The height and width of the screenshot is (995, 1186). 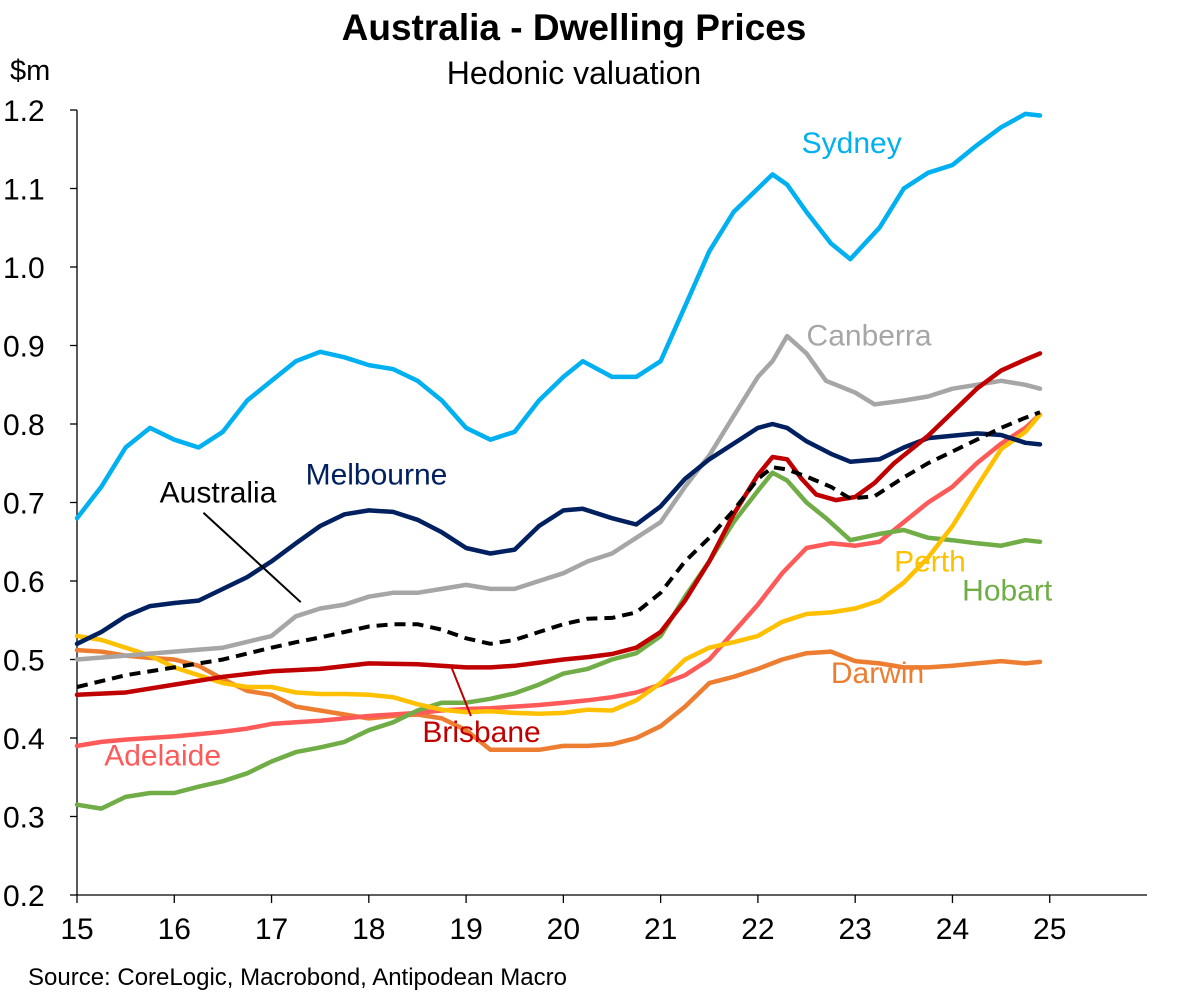 What do you see at coordinates (24, 425) in the screenshot?
I see `y-tick-label: 0.8` at bounding box center [24, 425].